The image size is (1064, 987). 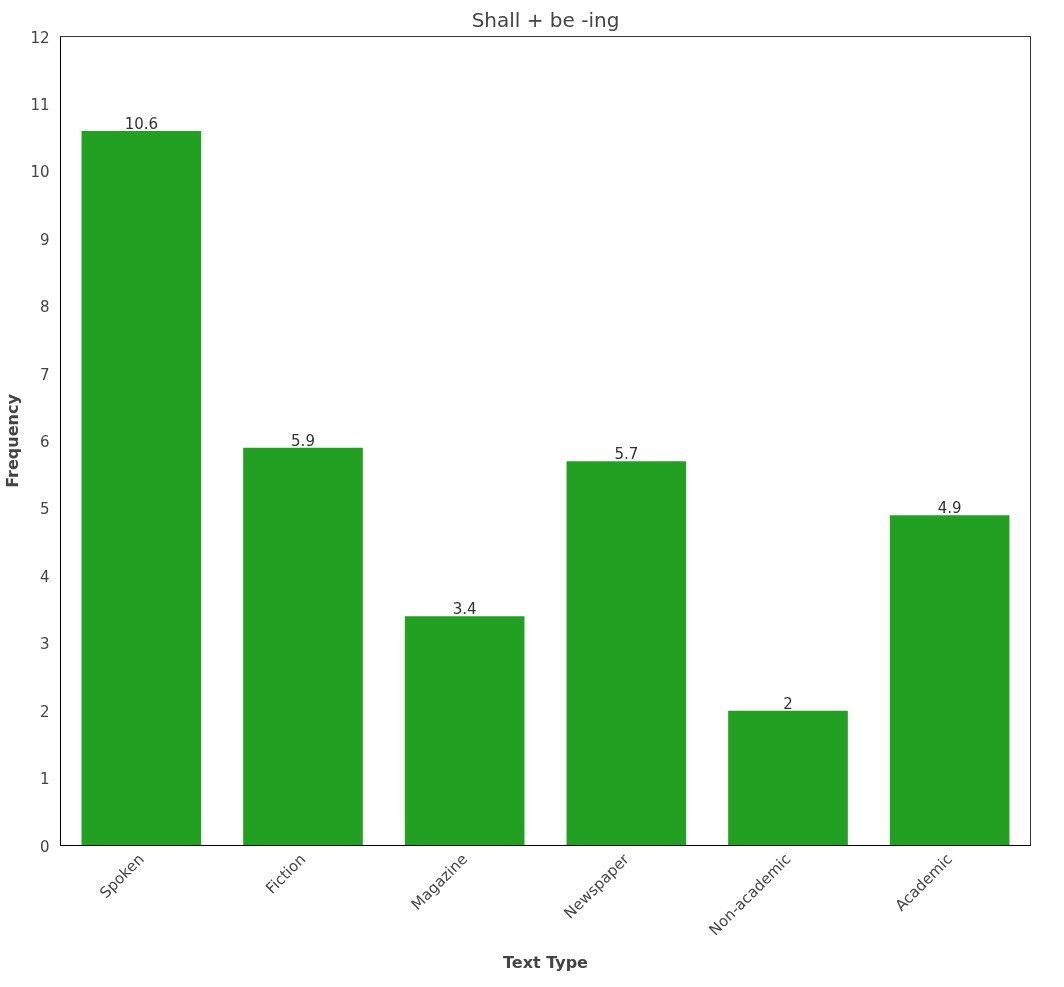 I want to click on y-tick-label: 4, so click(x=44, y=576).